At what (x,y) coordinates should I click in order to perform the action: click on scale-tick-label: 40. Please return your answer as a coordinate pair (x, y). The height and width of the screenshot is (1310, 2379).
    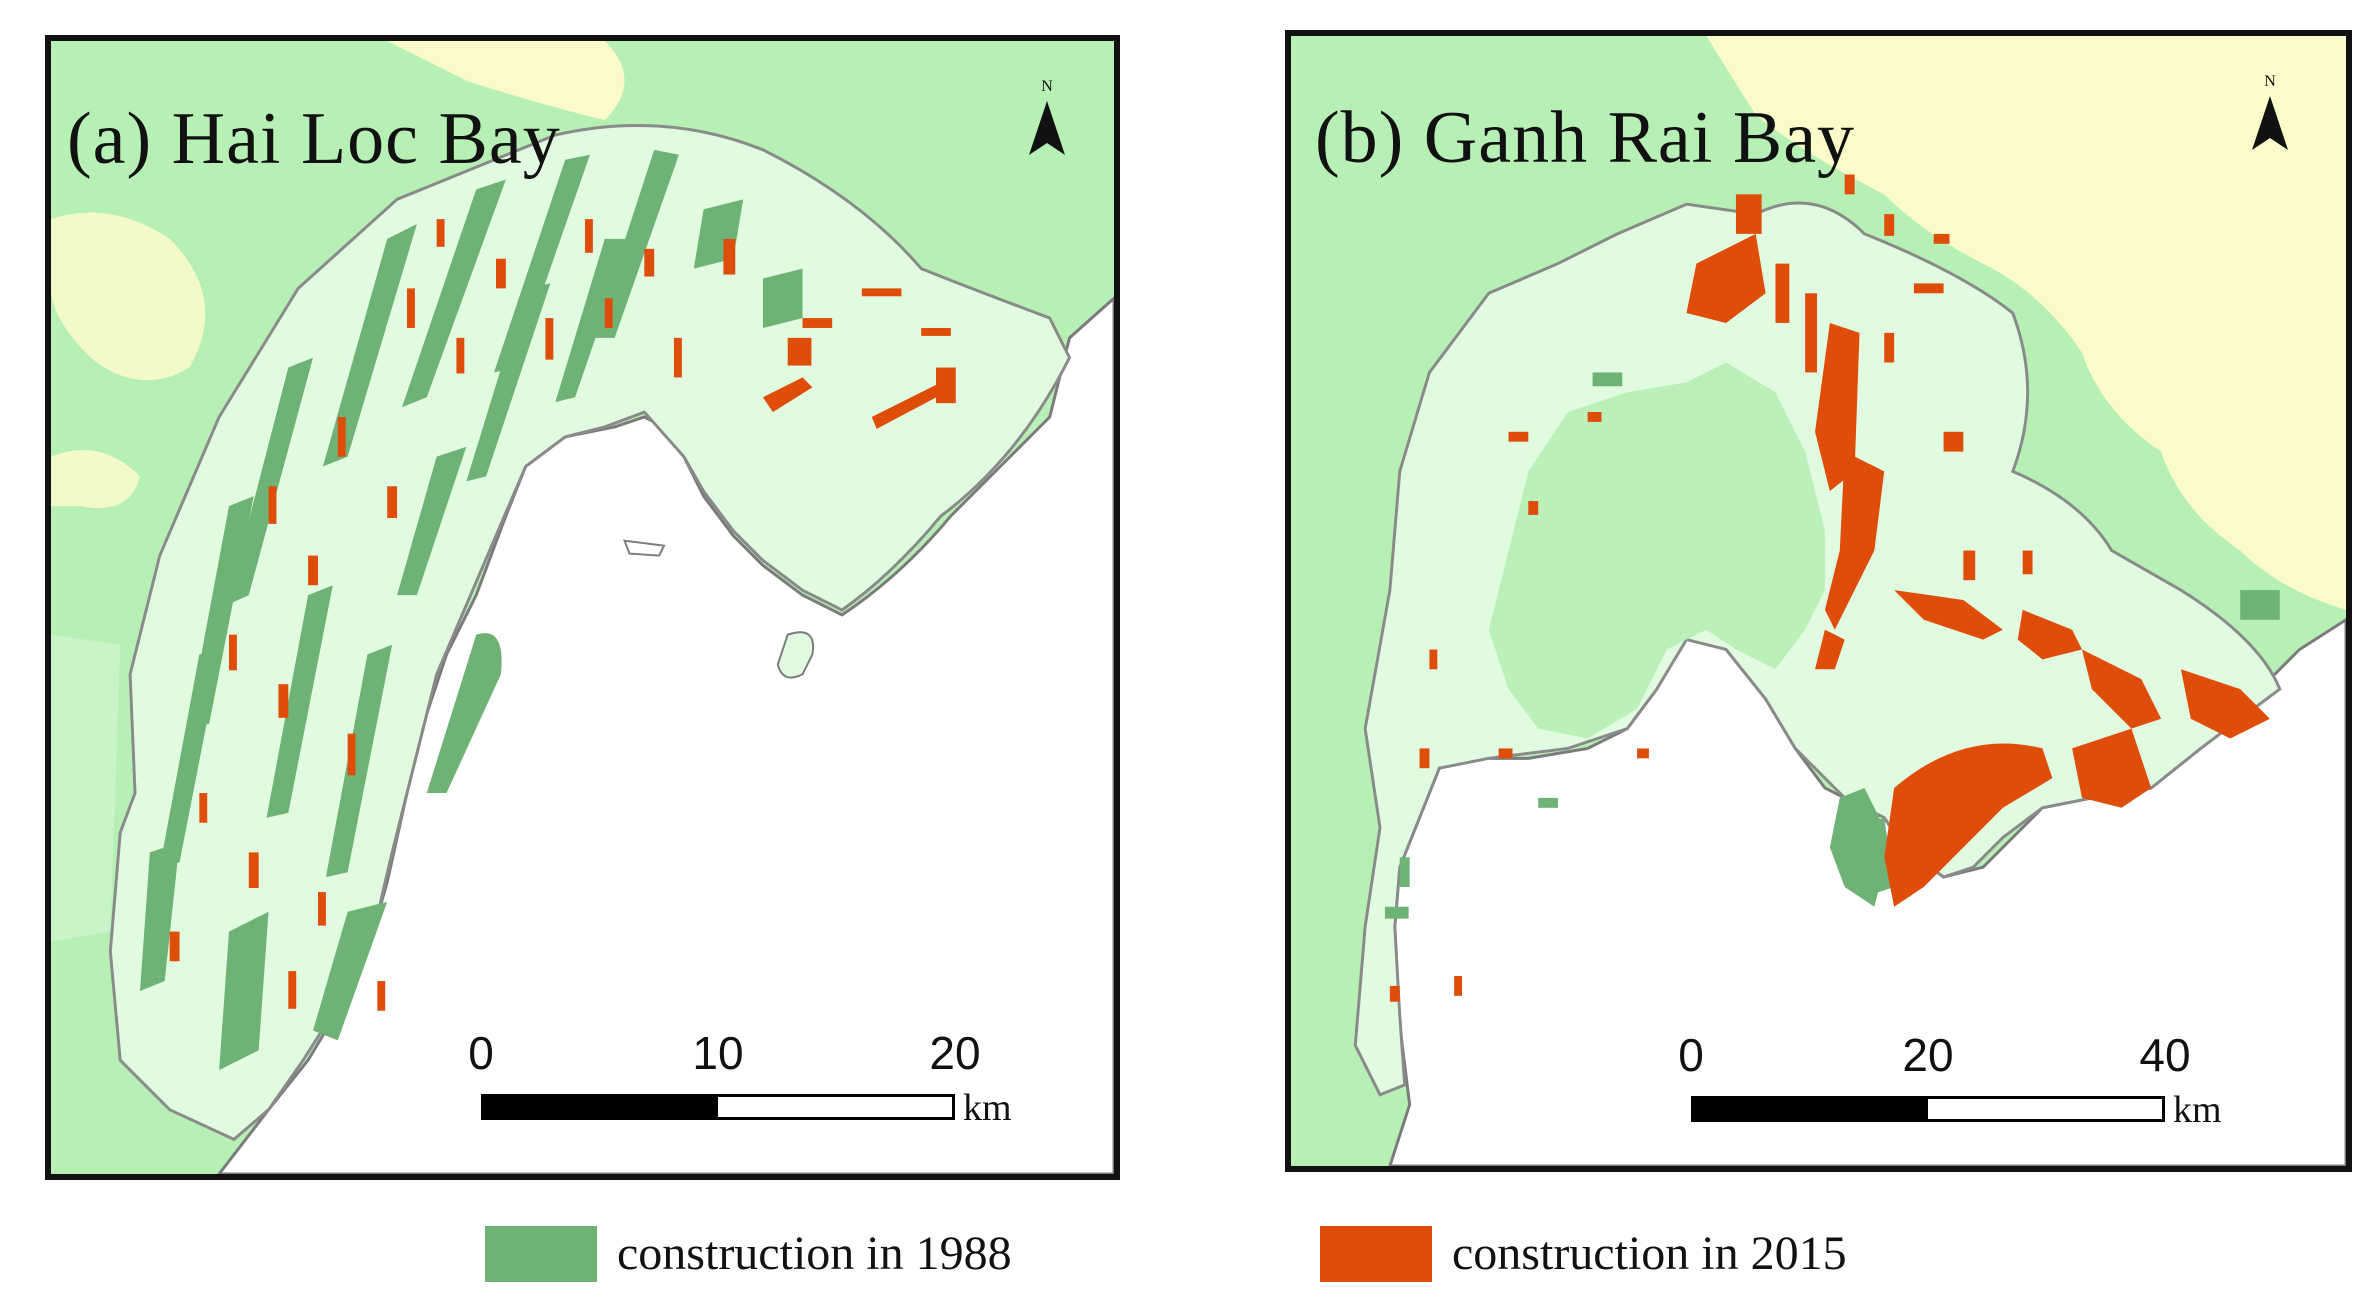
    Looking at the image, I should click on (2165, 1055).